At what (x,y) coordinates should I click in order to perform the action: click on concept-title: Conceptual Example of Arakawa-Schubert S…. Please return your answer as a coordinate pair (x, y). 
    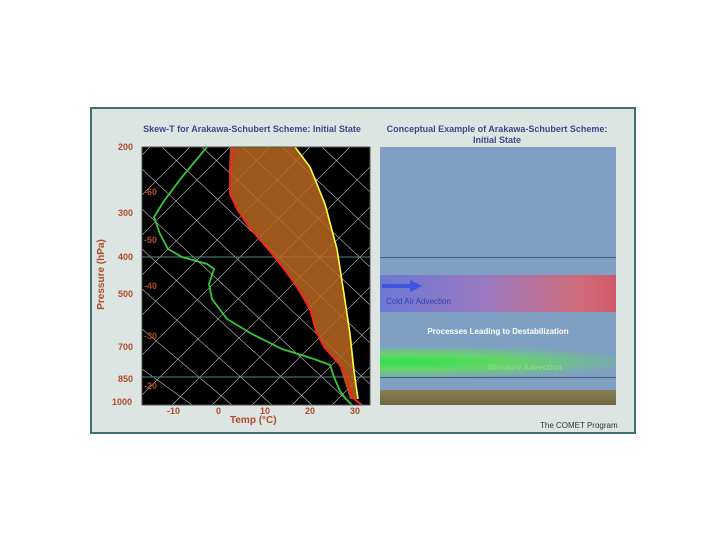
    Looking at the image, I should click on (497, 134).